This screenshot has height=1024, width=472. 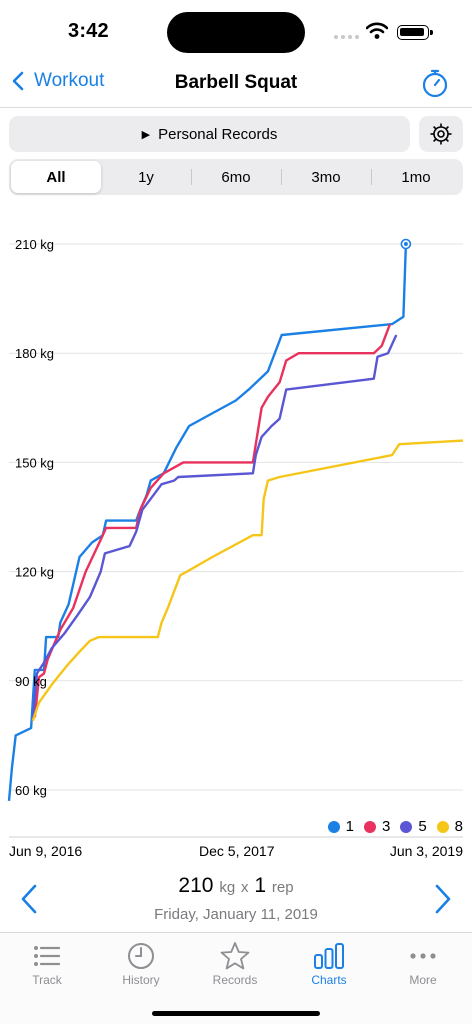 I want to click on previous-record-button, so click(x=29, y=899).